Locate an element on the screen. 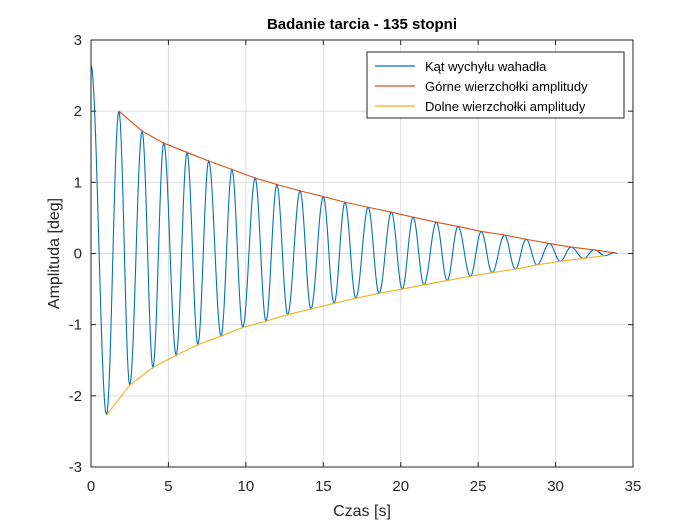  x-axis-label: Czas [s] is located at coordinates (362, 511).